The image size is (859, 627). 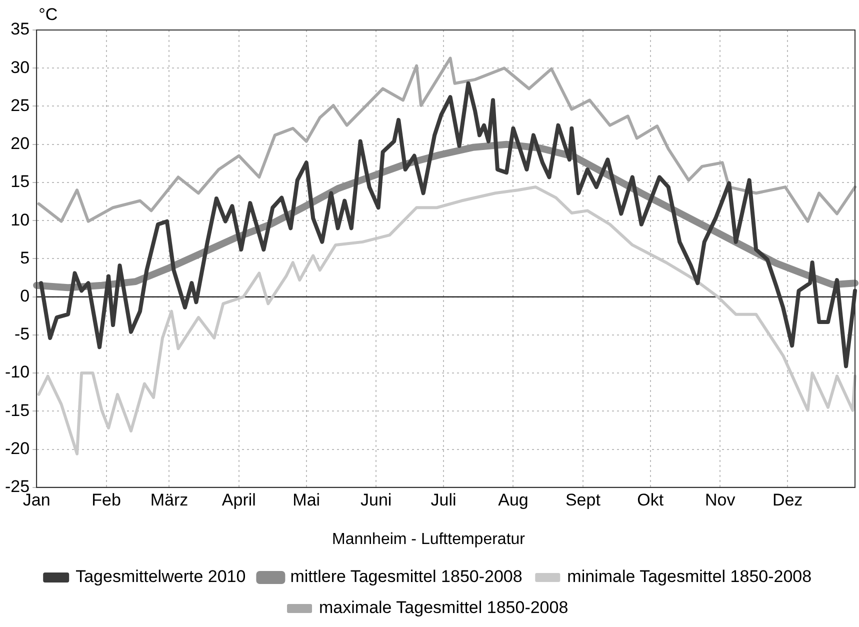 I want to click on y-tick-label: -5, so click(x=22, y=334).